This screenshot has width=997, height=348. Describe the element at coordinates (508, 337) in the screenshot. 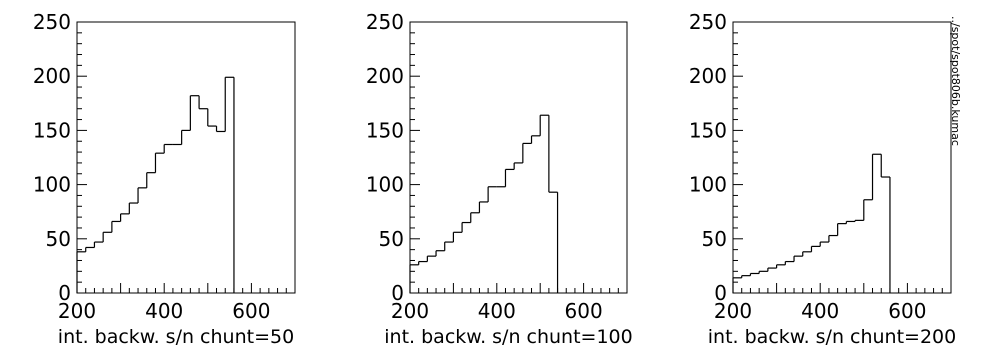

I see `x-axis-title: int. backw. s/n chunt=100` at that location.